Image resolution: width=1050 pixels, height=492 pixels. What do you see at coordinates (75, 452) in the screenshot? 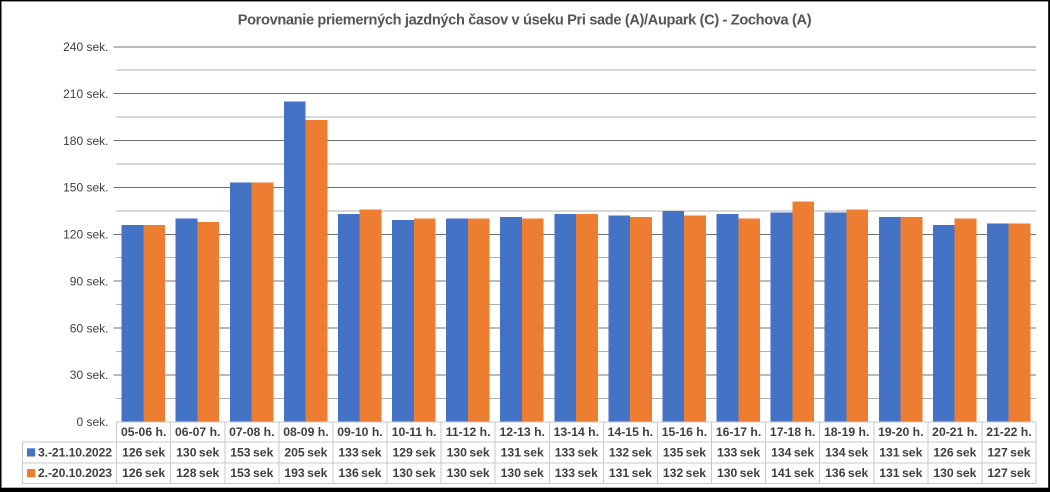
I see `svg-text: 3.-21.10.2022` at bounding box center [75, 452].